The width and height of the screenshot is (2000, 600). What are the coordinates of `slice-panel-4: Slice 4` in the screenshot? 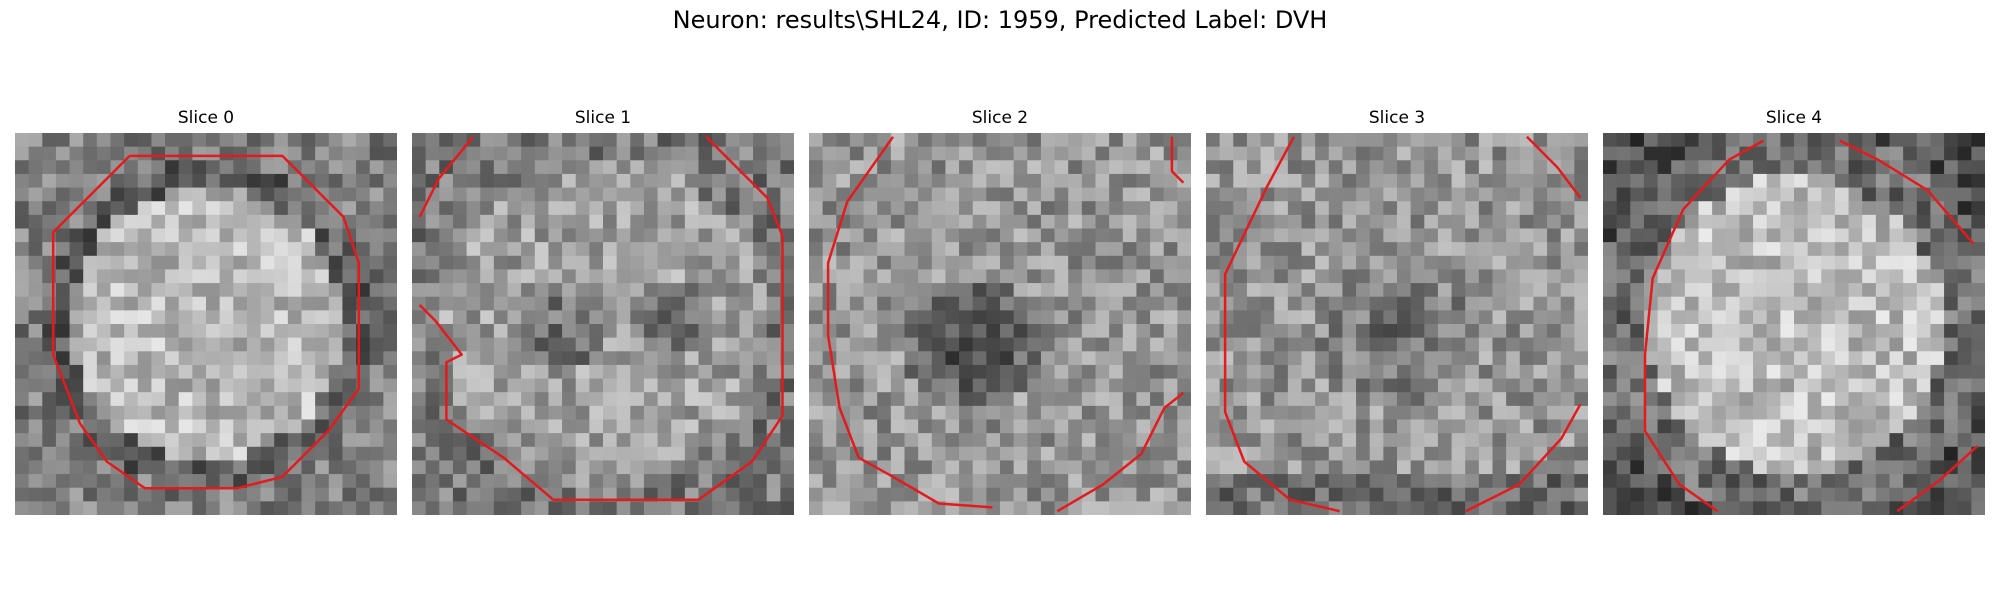 It's located at (1794, 313).